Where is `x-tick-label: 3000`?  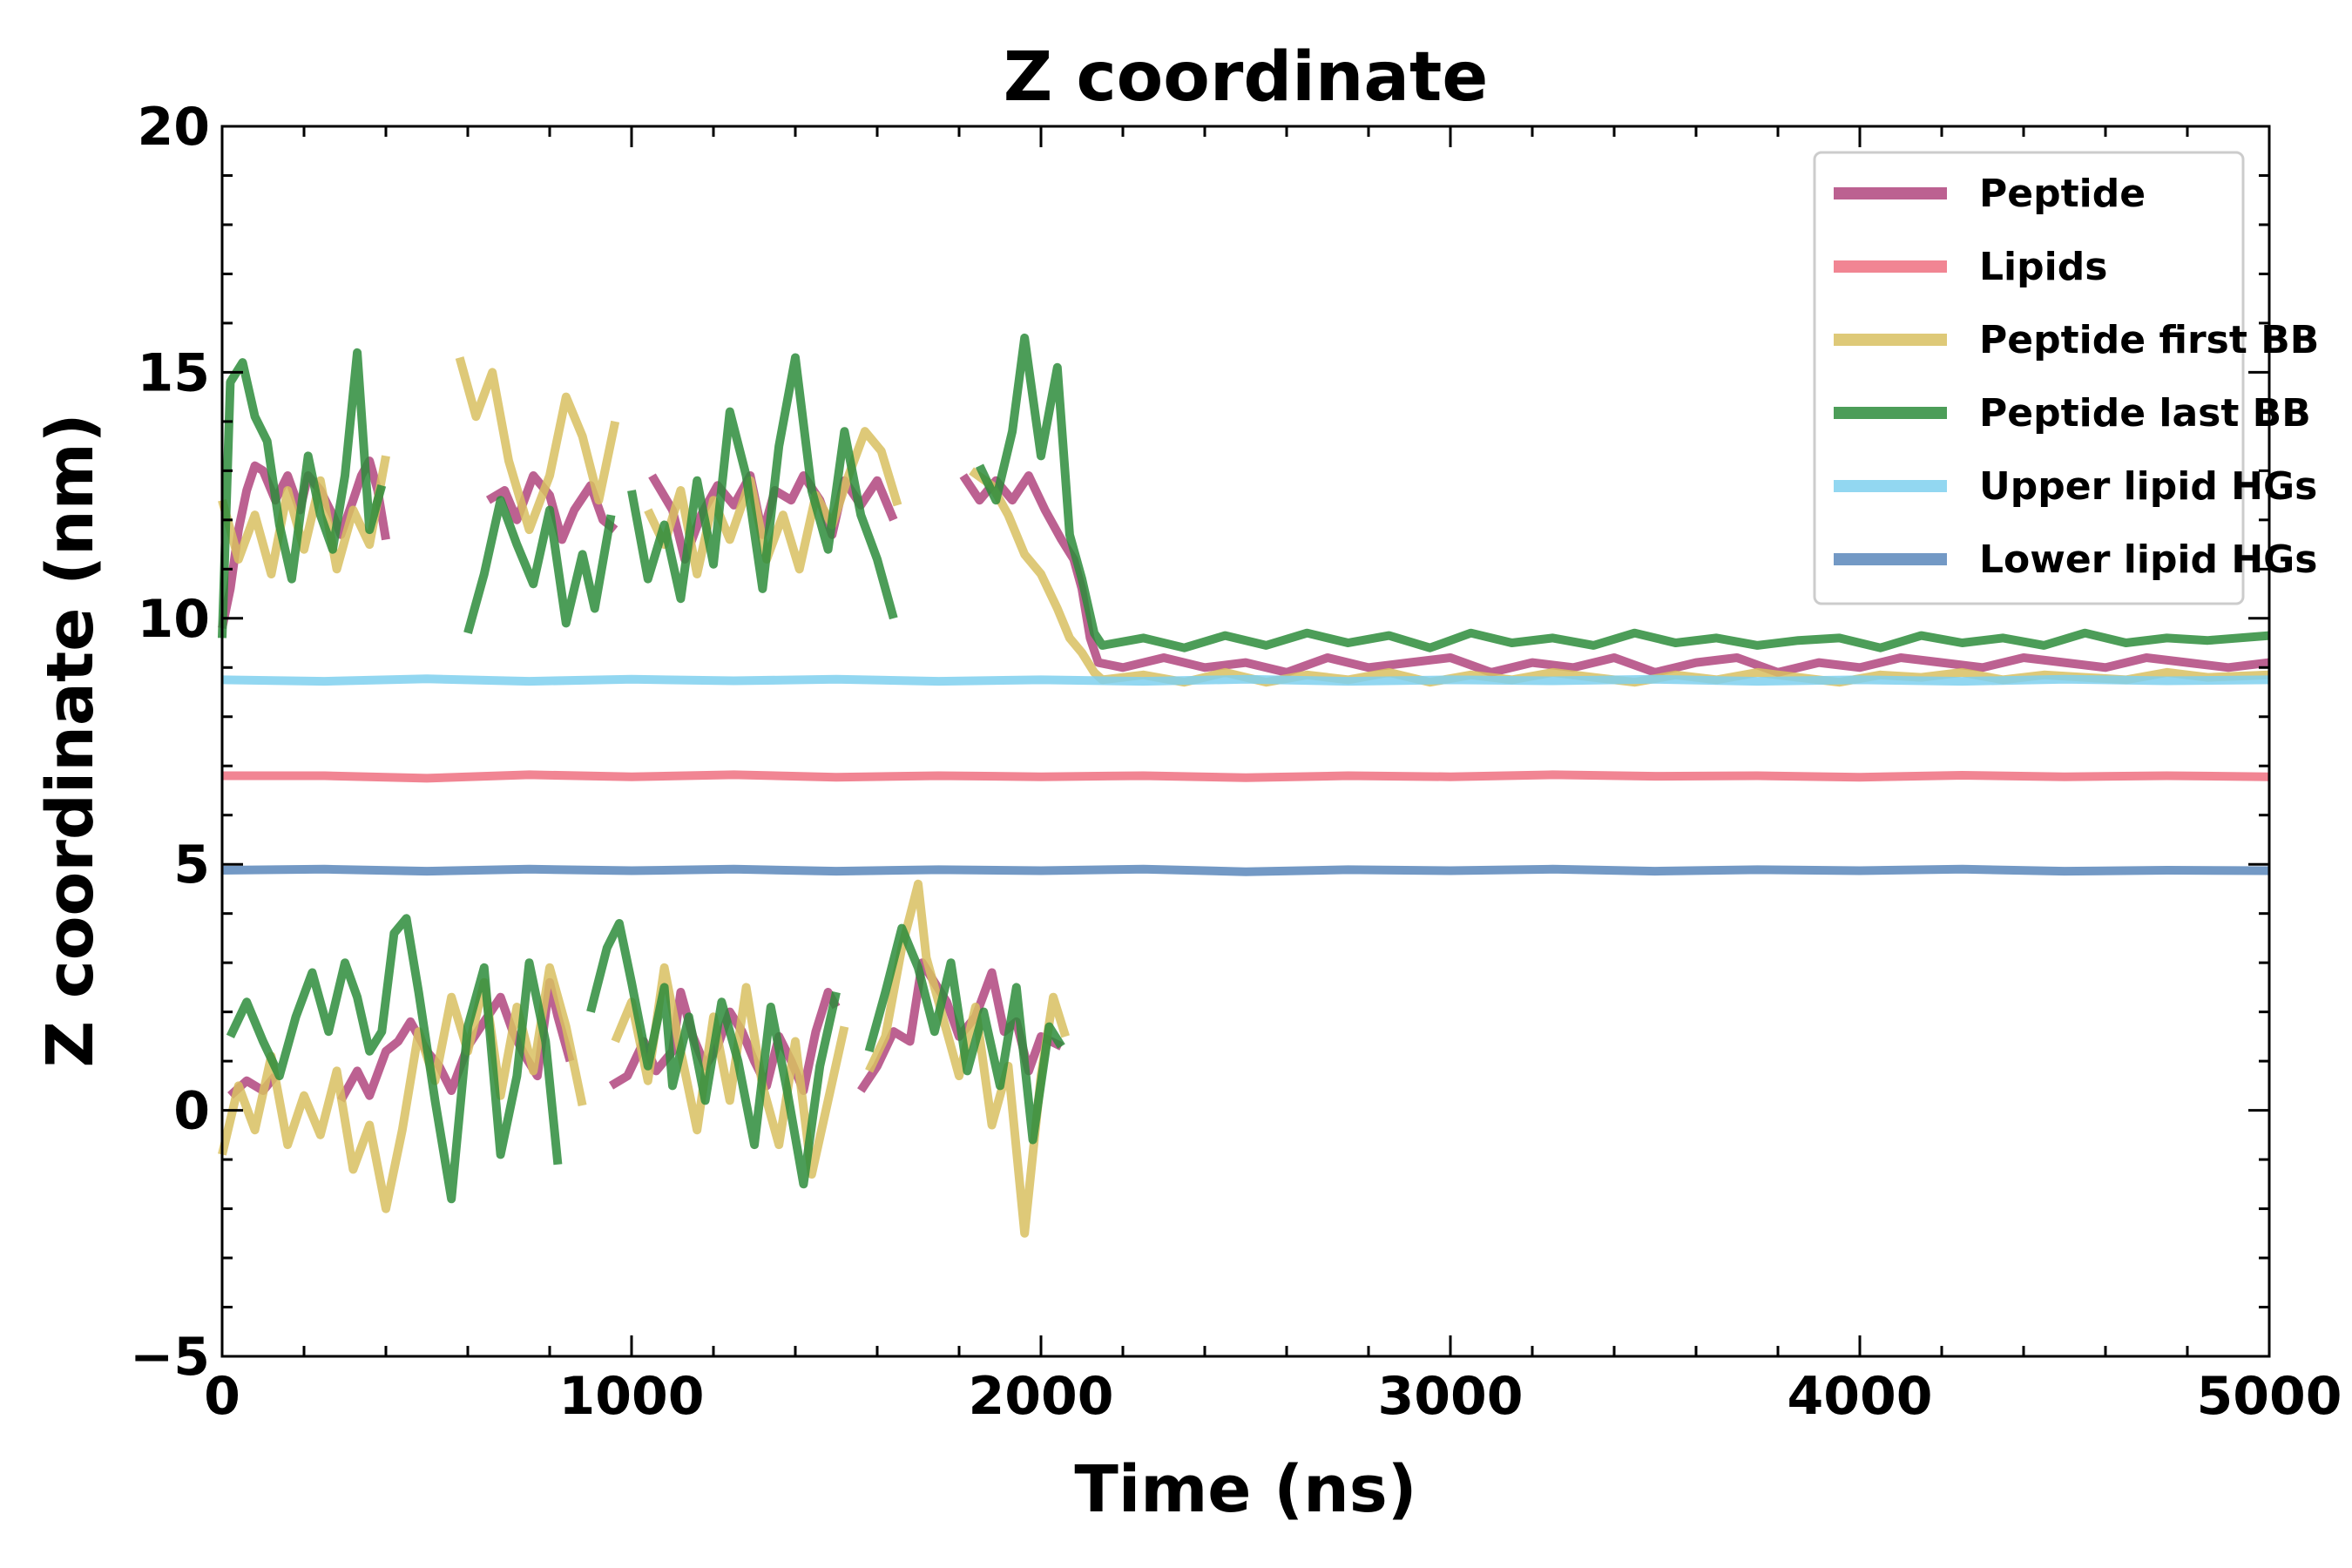
x-tick-label: 3000 is located at coordinates (1451, 1396).